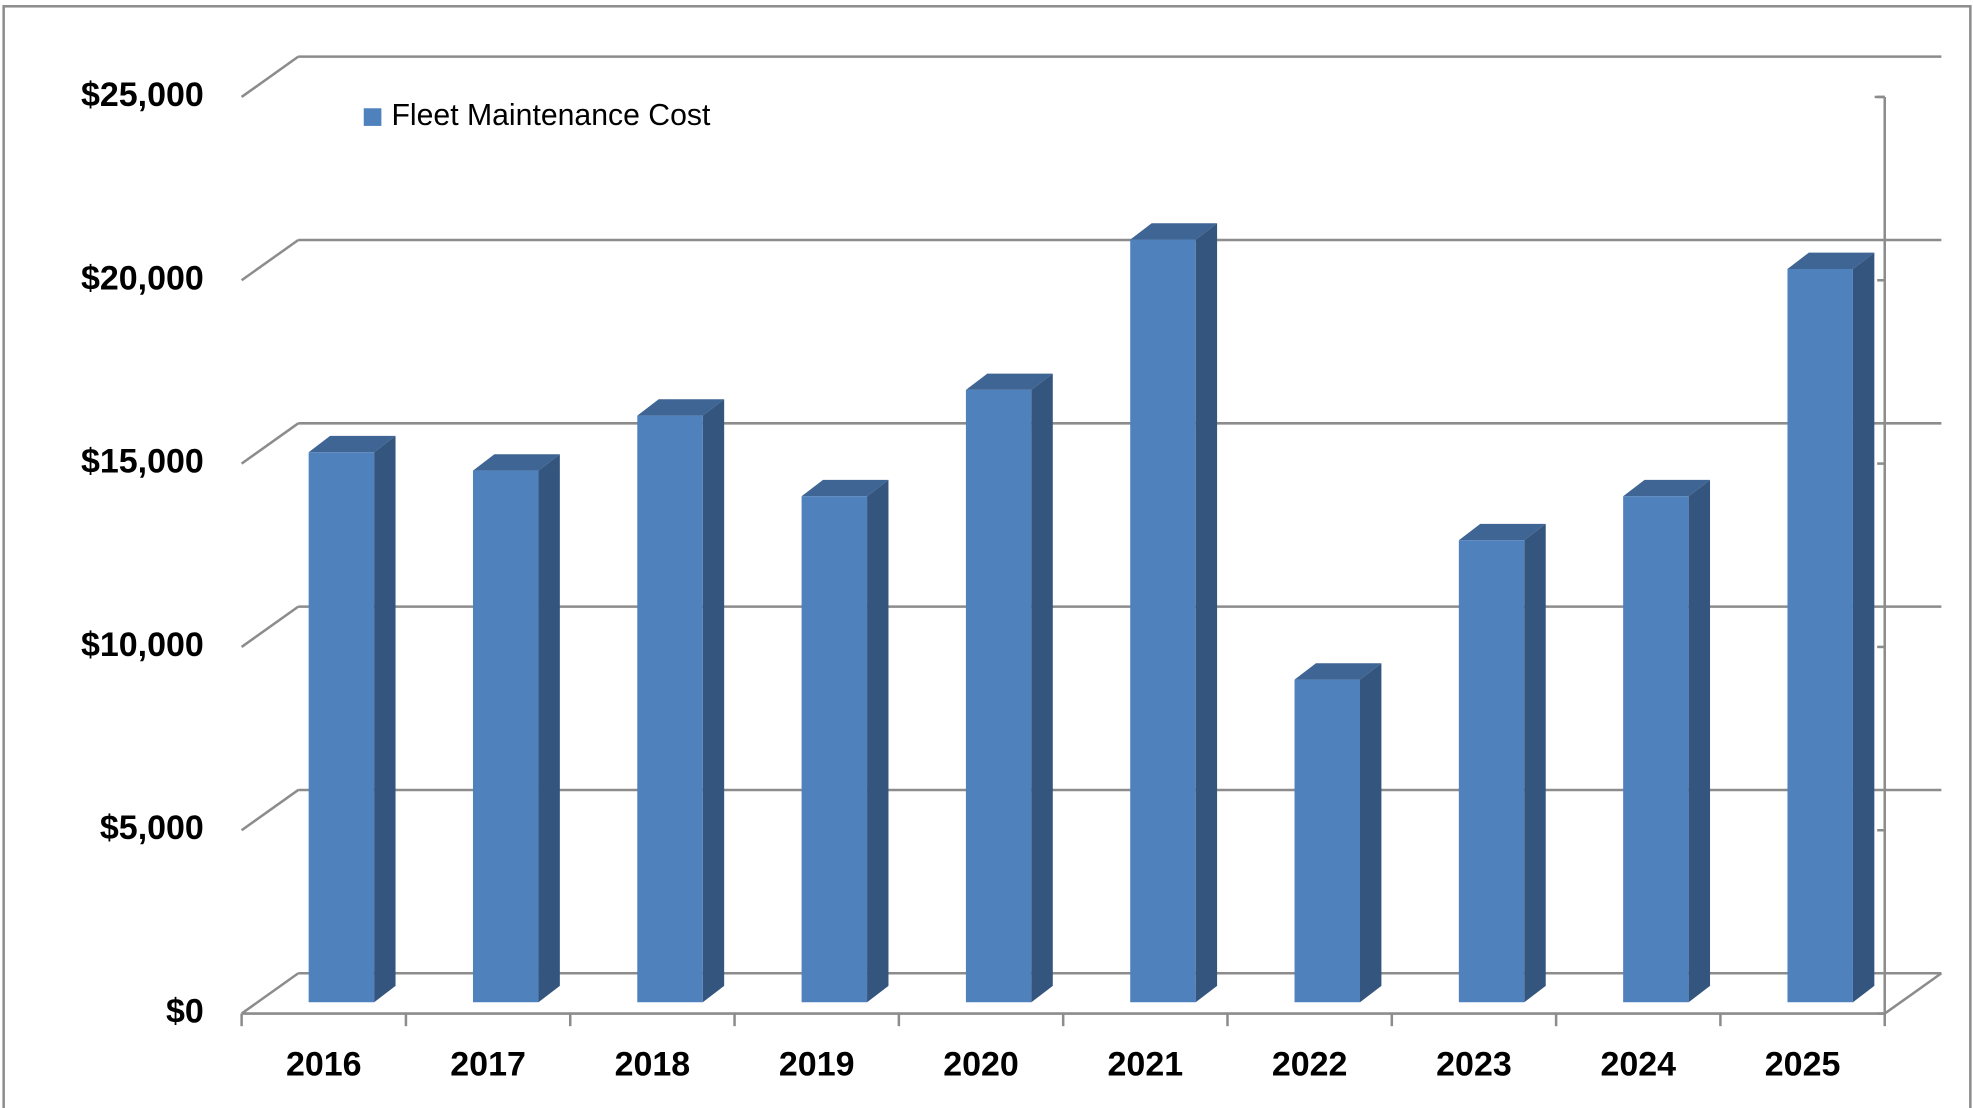 This screenshot has width=1974, height=1108. Describe the element at coordinates (488, 1064) in the screenshot. I see `x-tick-label: 2017` at that location.